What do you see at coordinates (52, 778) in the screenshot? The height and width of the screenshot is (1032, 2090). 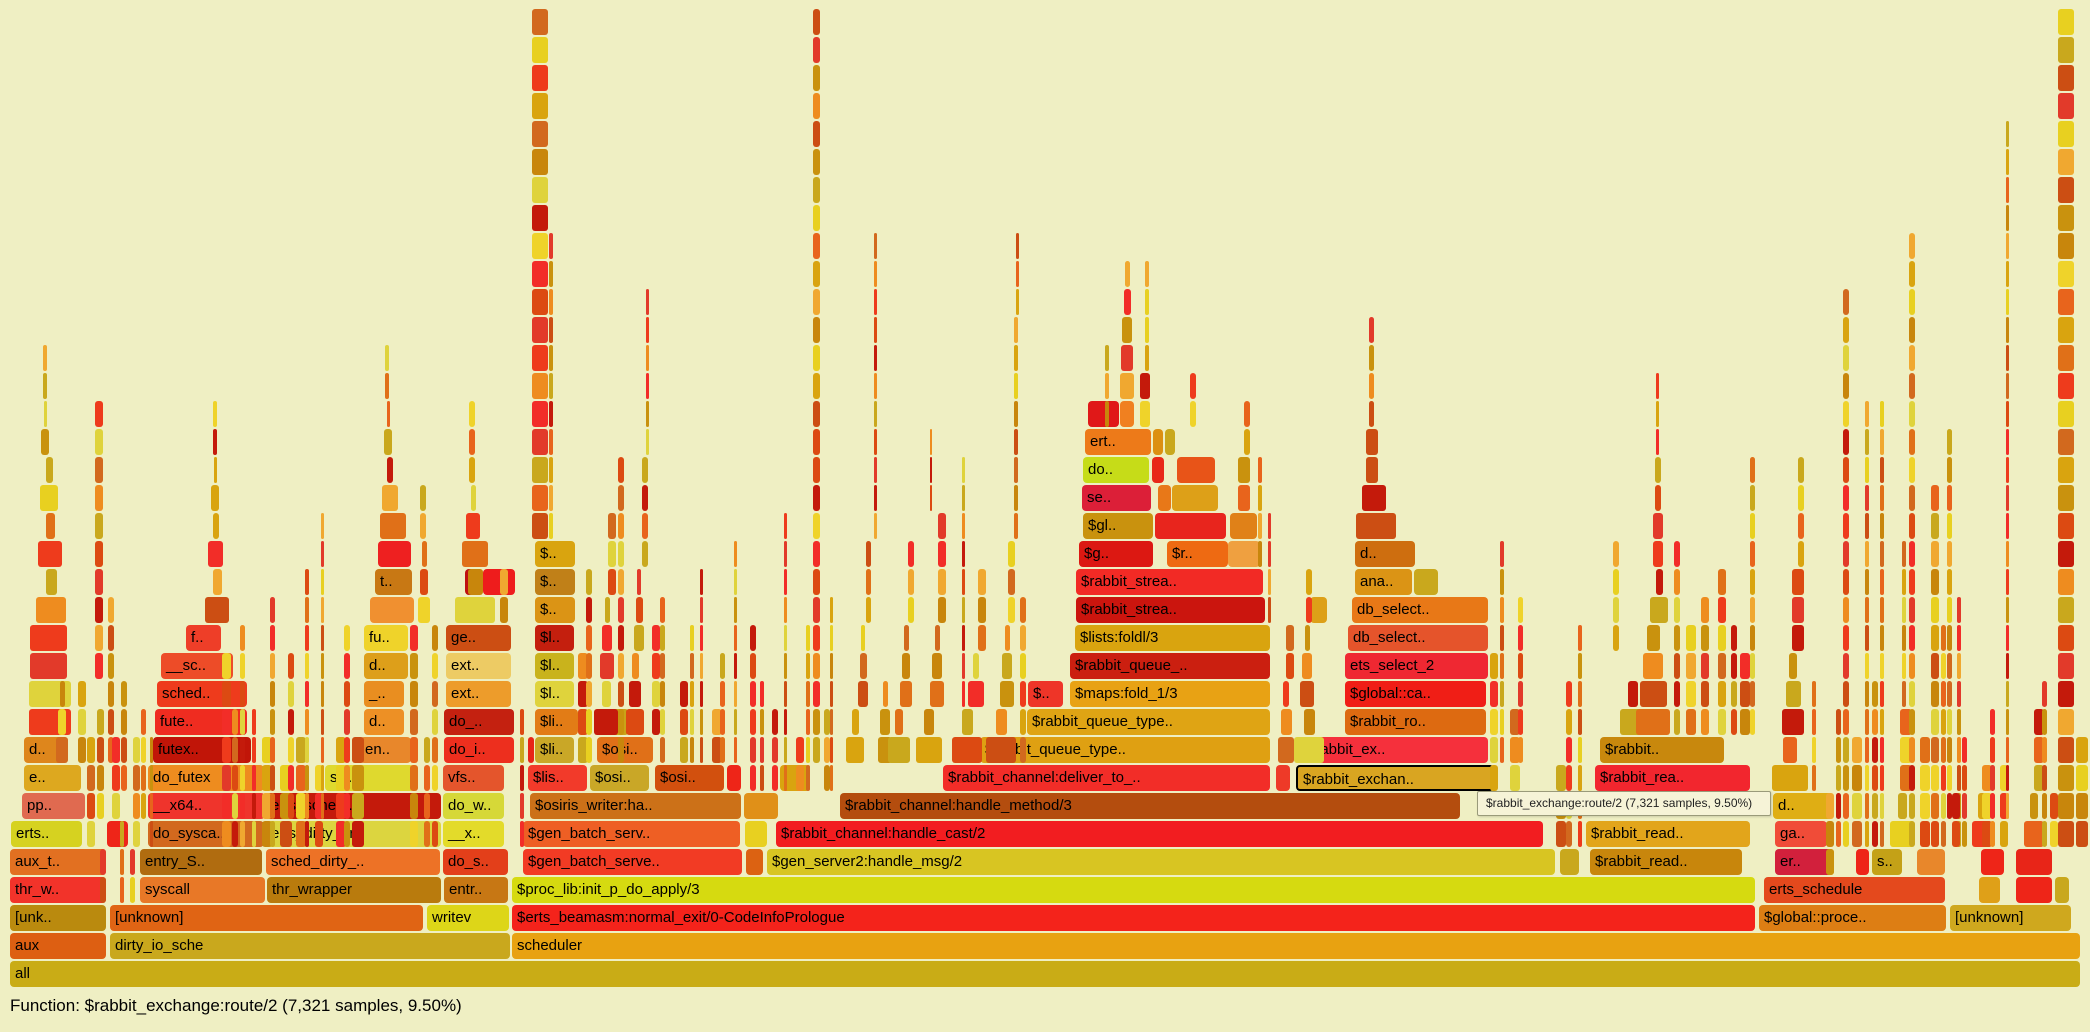 I see `frame-e: e..` at bounding box center [52, 778].